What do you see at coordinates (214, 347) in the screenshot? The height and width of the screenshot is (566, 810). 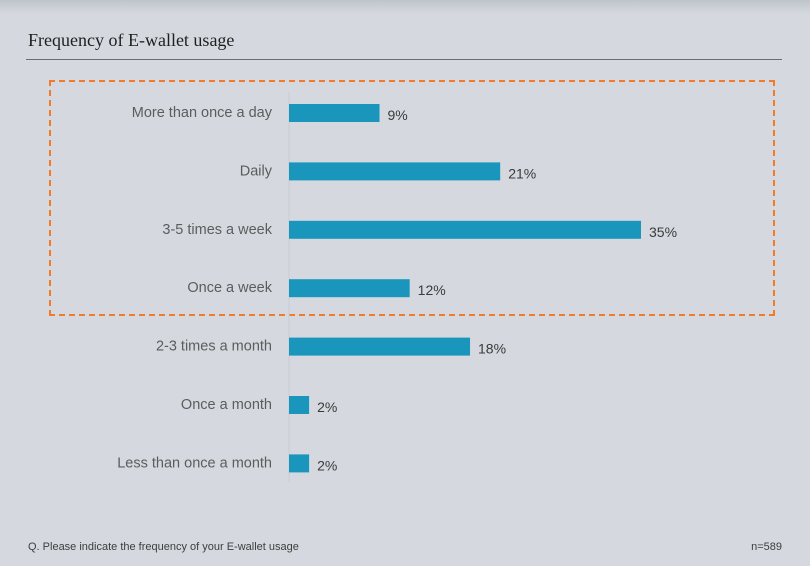 I see `category-label: 2-3 times a month` at bounding box center [214, 347].